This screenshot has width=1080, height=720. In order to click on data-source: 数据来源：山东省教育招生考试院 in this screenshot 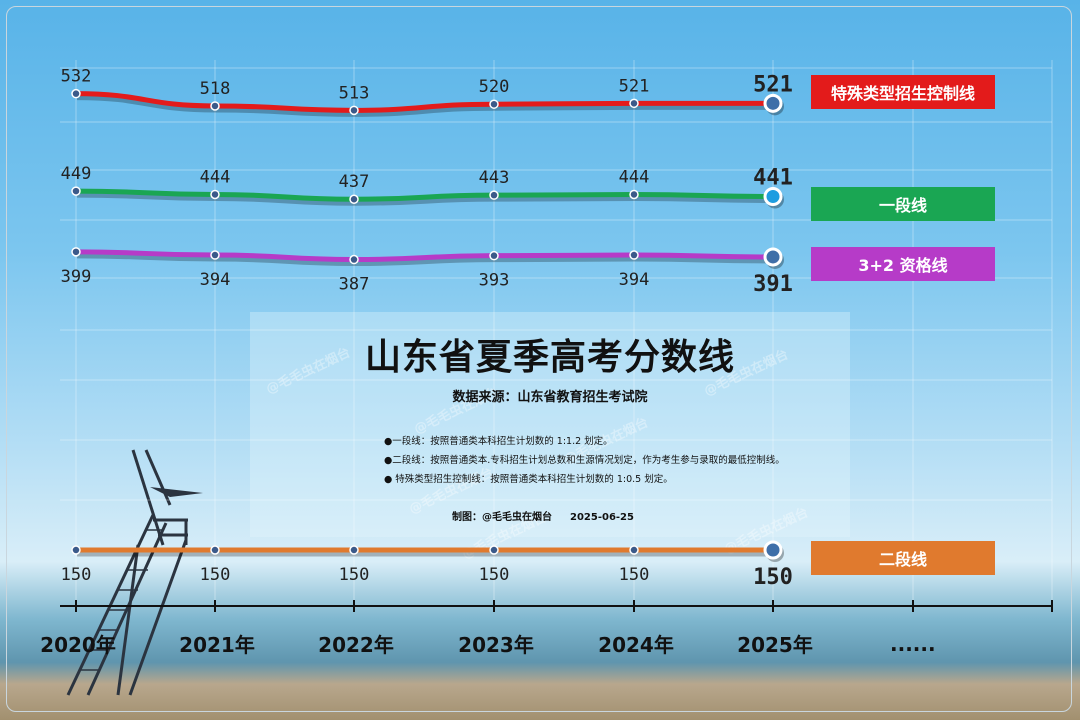, I will do `click(550, 397)`.